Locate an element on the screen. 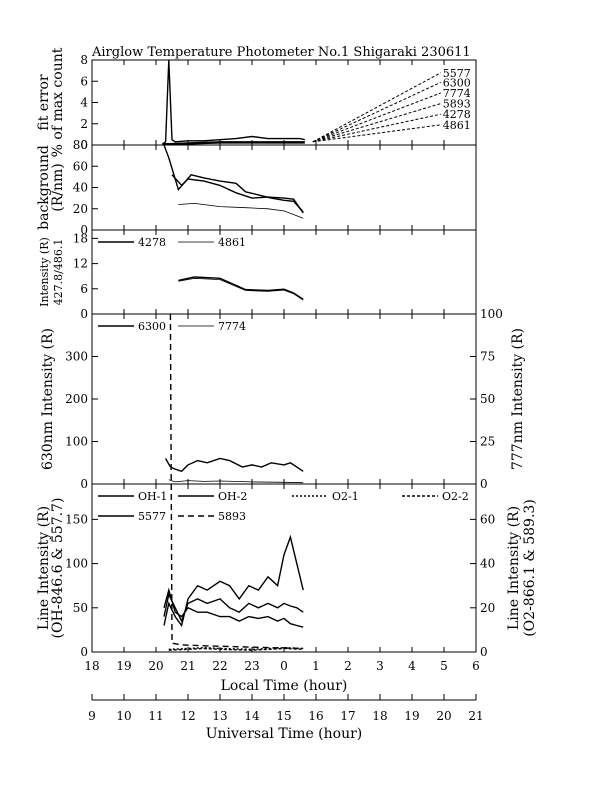  y-tick-label: 150 is located at coordinates (76, 519).